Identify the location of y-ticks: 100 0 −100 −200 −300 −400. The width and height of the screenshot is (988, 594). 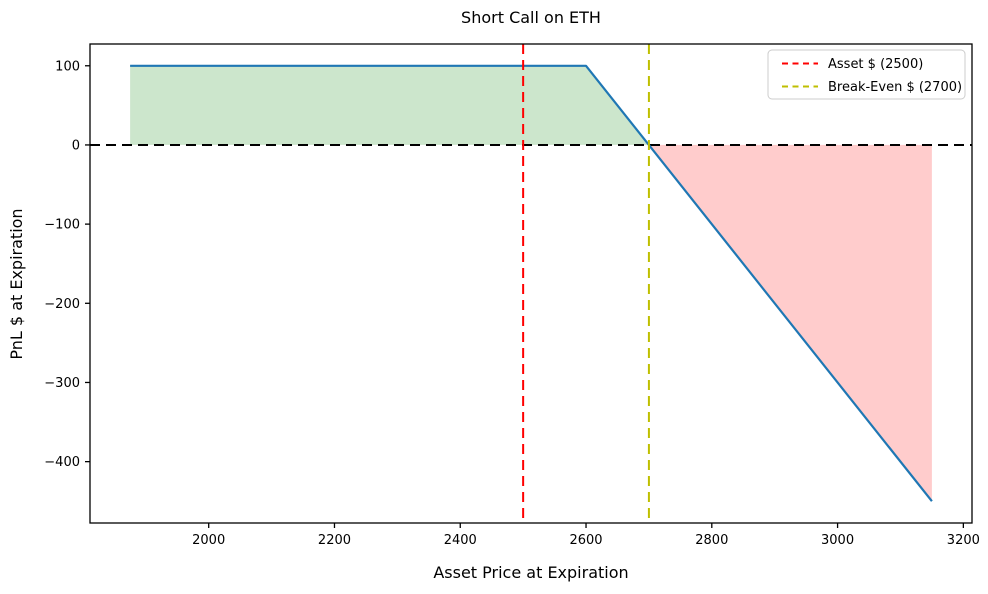
(67, 264).